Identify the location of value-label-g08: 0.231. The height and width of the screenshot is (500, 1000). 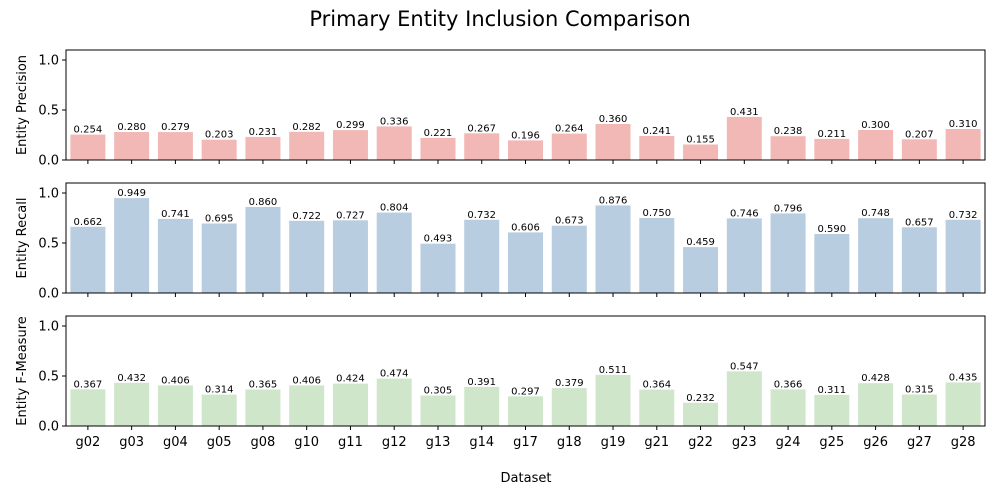
(263, 132).